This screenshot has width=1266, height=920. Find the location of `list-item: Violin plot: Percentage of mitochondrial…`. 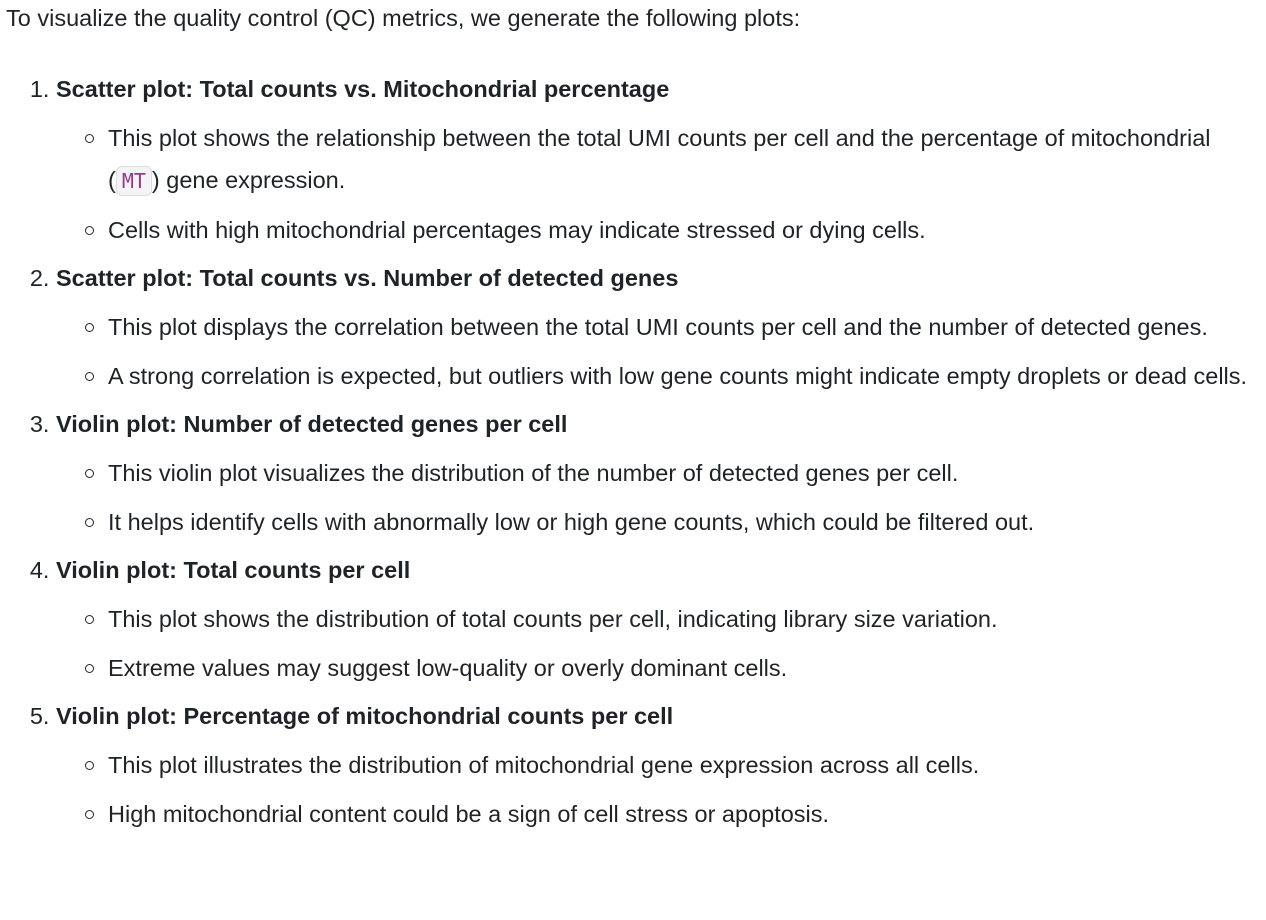

list-item: Violin plot: Percentage of mitochondrial… is located at coordinates (658, 765).